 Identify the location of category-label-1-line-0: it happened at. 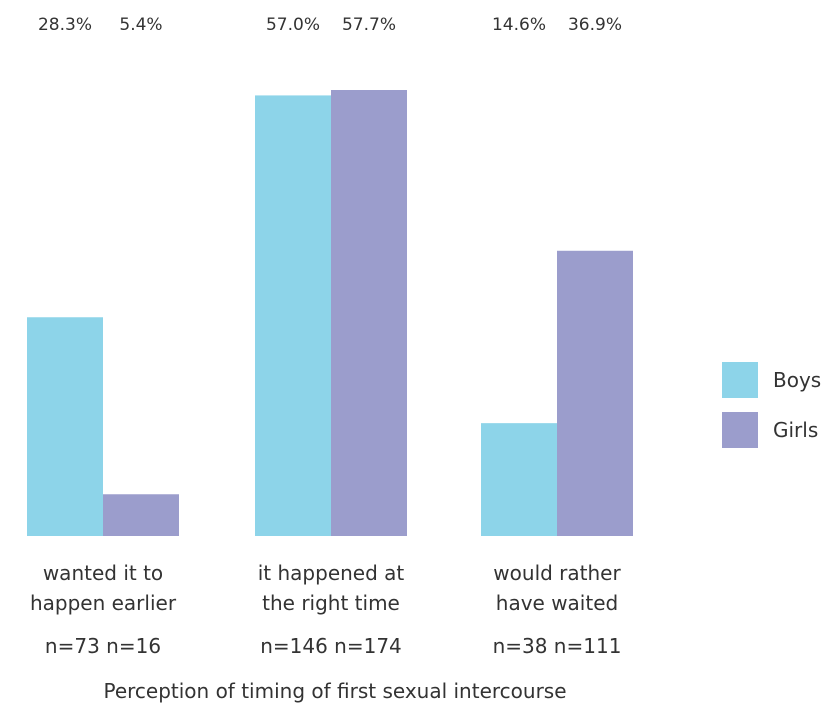
(331, 573).